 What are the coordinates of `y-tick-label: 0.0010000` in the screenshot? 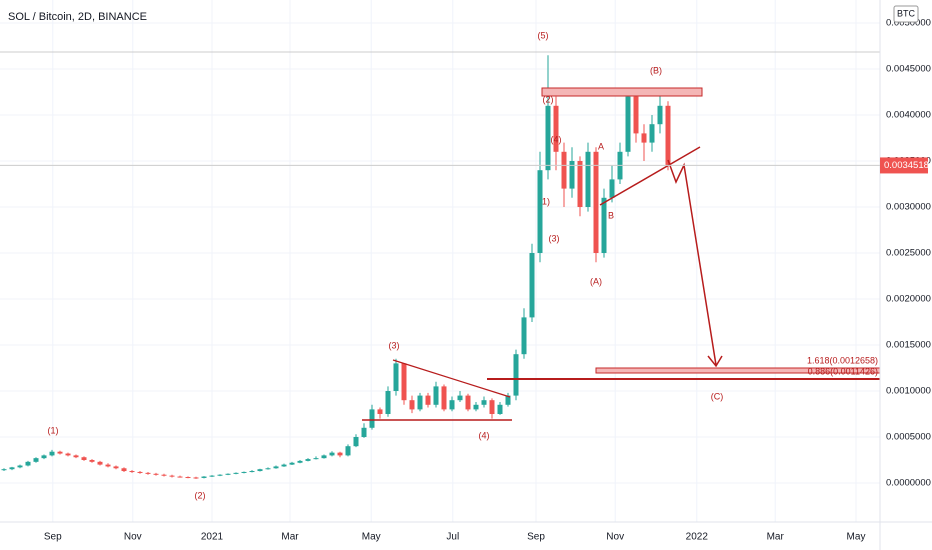 It's located at (908, 391).